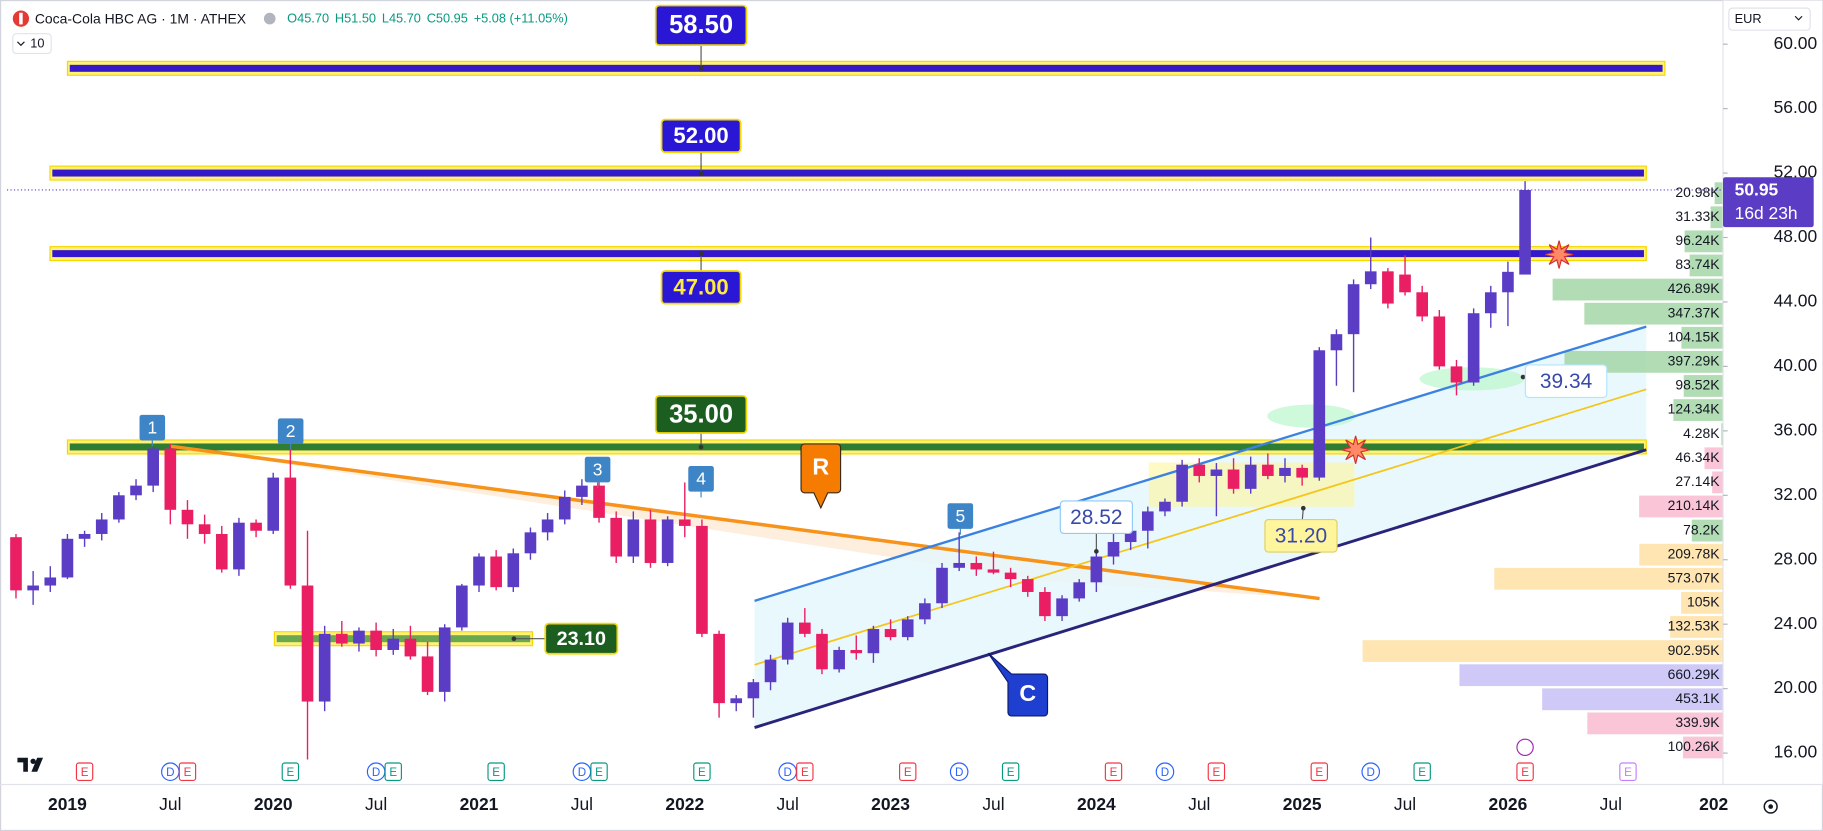 This screenshot has height=831, width=1823. Describe the element at coordinates (701, 479) in the screenshot. I see `marker-label: 4` at that location.